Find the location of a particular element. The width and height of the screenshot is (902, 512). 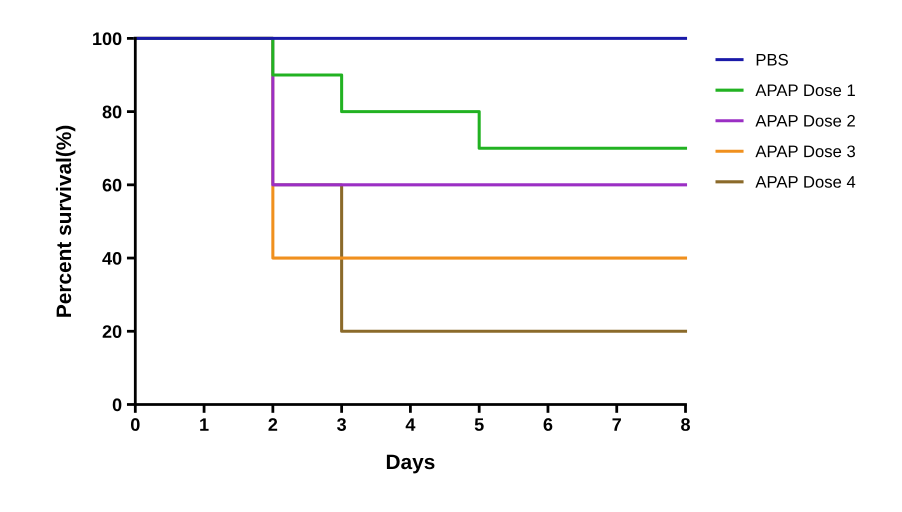

y-axis-title: Percent survival(%) is located at coordinates (66, 221).